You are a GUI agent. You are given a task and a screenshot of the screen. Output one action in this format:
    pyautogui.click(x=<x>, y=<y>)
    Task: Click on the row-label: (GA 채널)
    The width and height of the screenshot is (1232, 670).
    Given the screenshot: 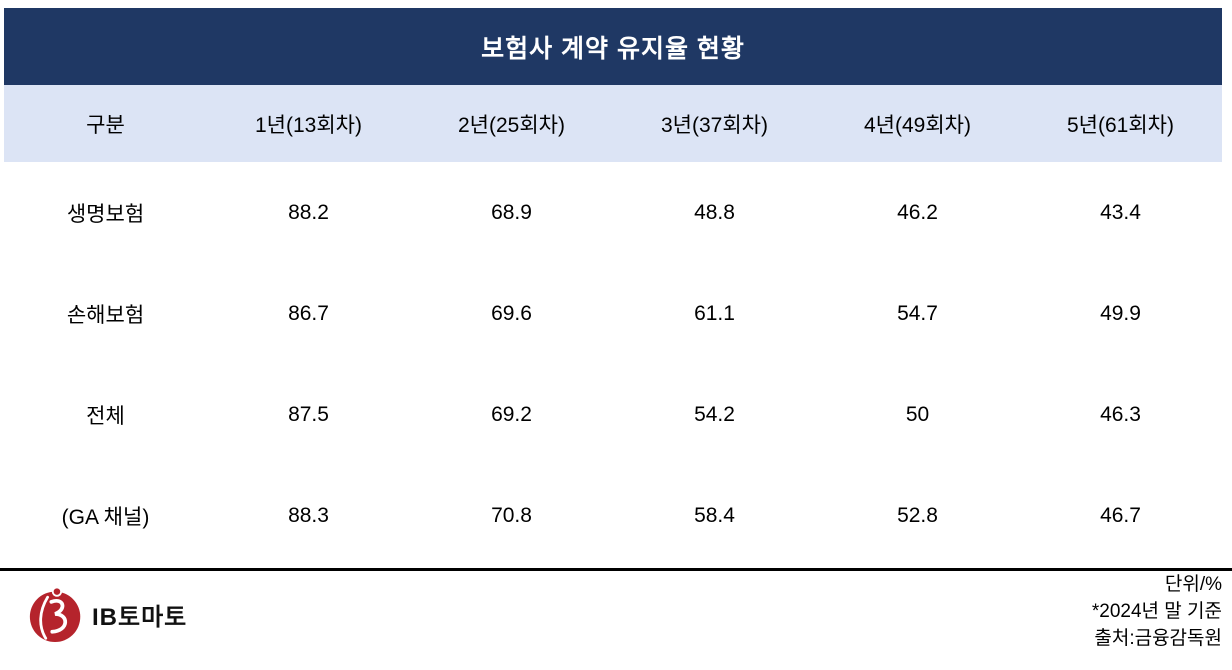 What is the action you would take?
    pyautogui.click(x=105, y=517)
    